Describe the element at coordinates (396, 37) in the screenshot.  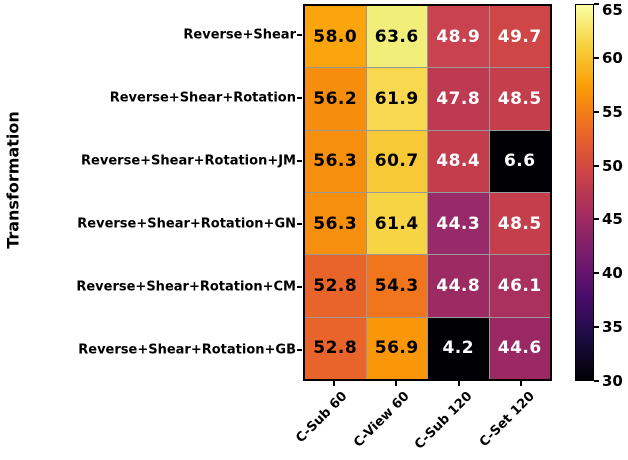
I see `heatmap-cell: 63.6` at that location.